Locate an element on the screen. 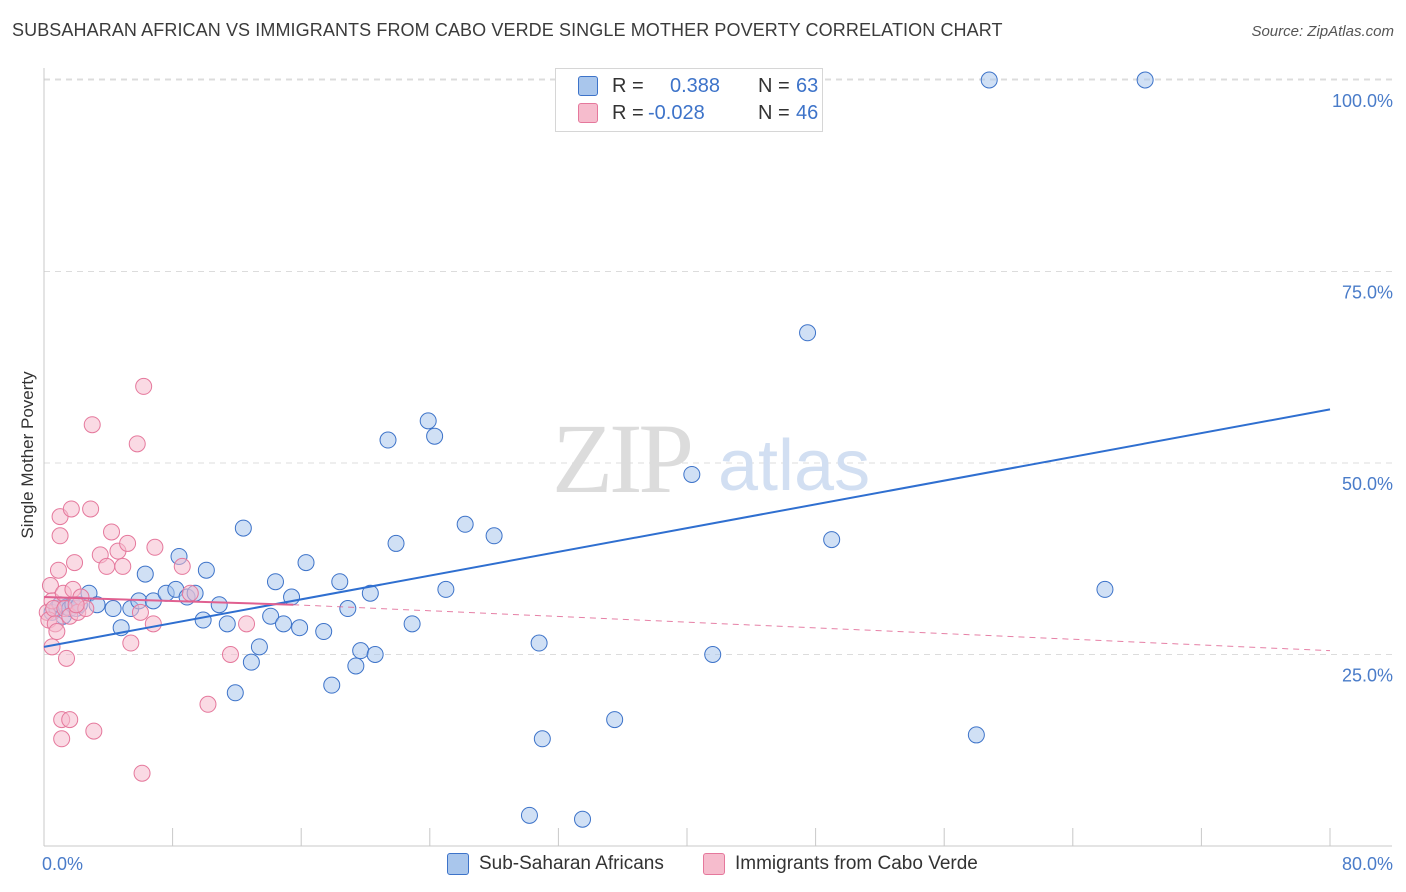 The width and height of the screenshot is (1406, 892). legend-r-value: -0.028 is located at coordinates (676, 113).